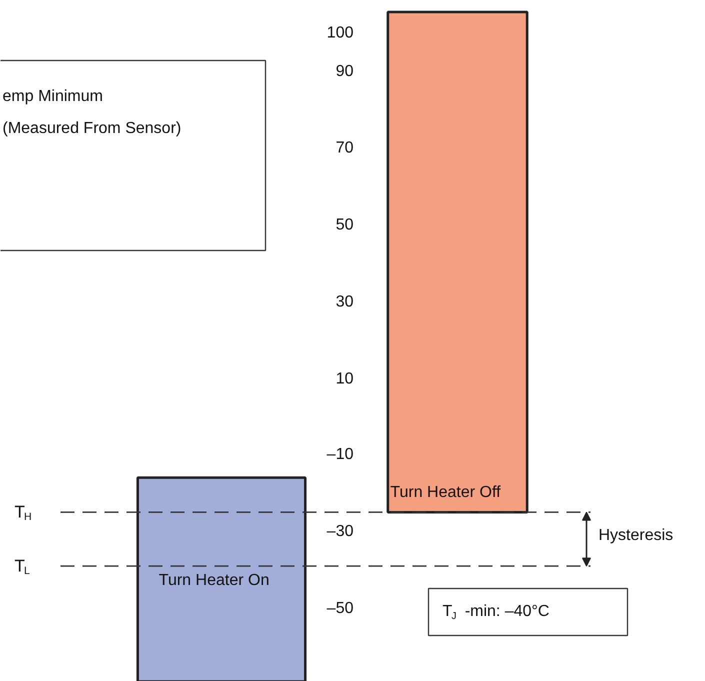 This screenshot has width=705, height=681. I want to click on y-tick-label: 100, so click(340, 33).